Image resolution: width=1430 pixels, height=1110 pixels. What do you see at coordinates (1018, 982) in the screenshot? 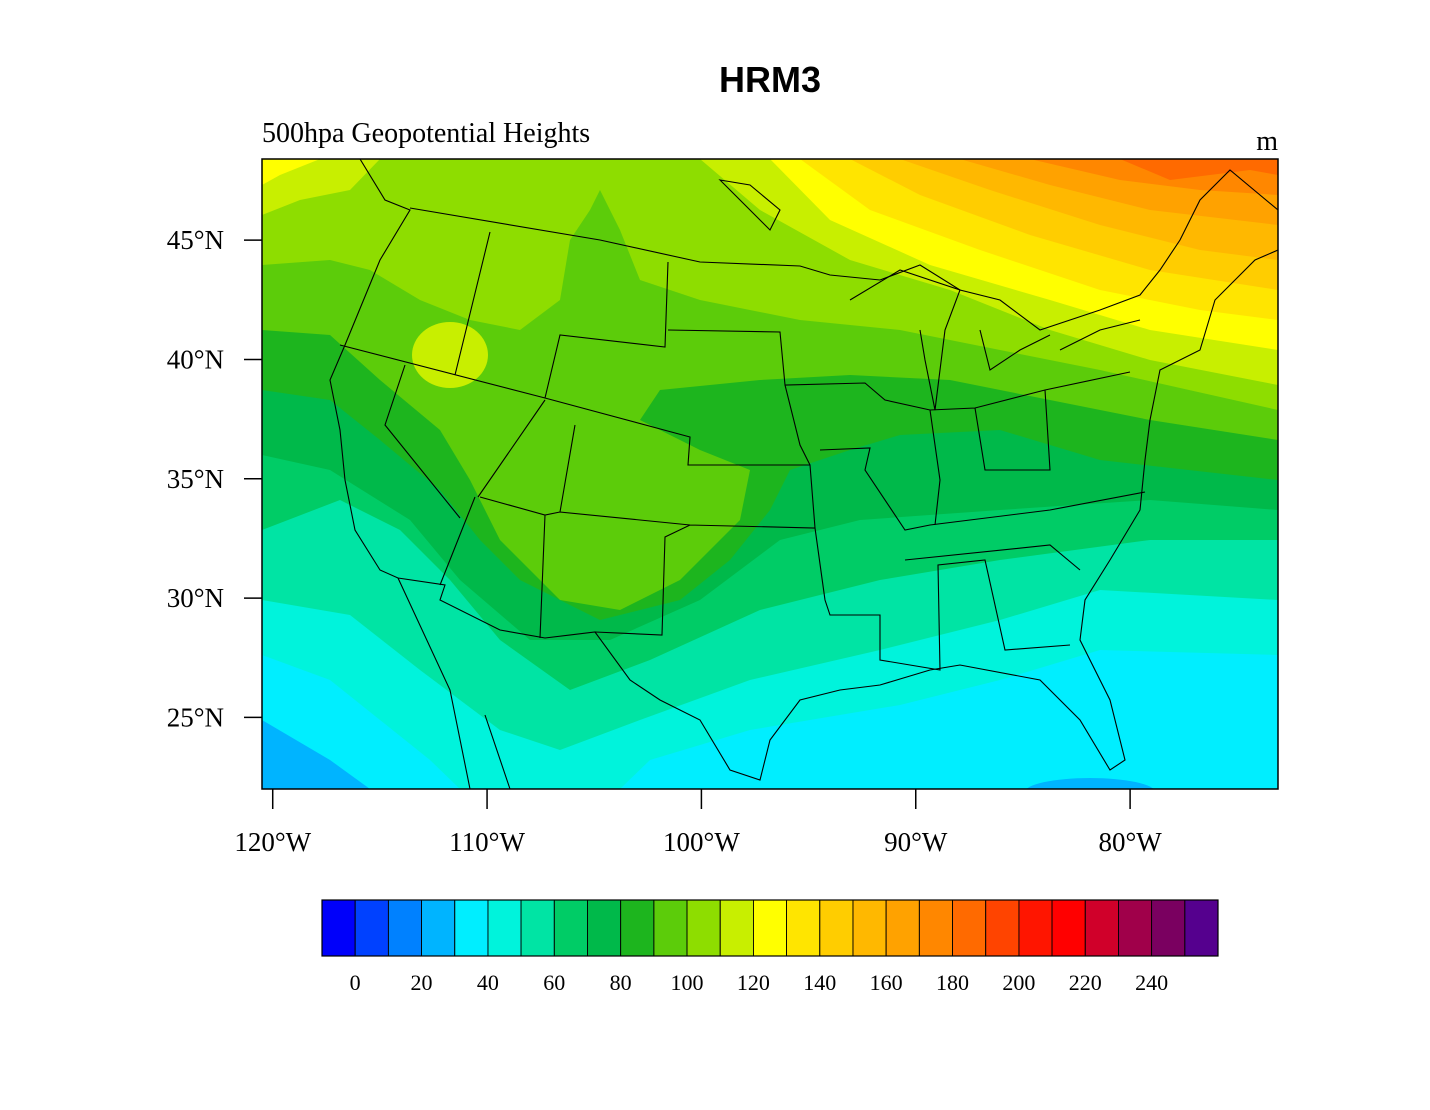
I see `colorbar-label: 200` at bounding box center [1018, 982].